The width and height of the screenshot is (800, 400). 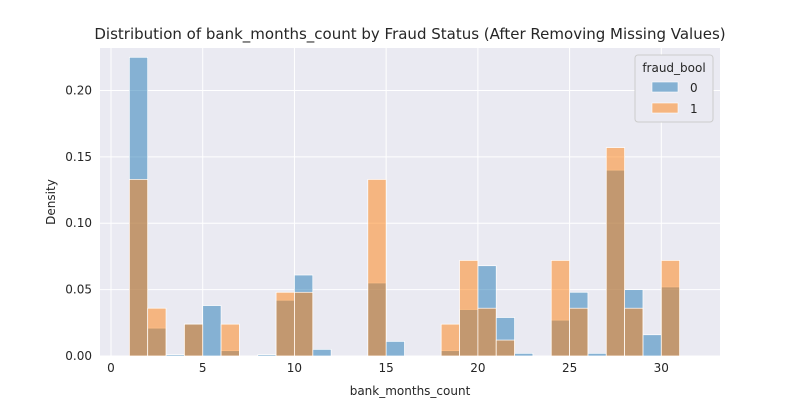 What do you see at coordinates (203, 368) in the screenshot?
I see `x-tick-label: 5` at bounding box center [203, 368].